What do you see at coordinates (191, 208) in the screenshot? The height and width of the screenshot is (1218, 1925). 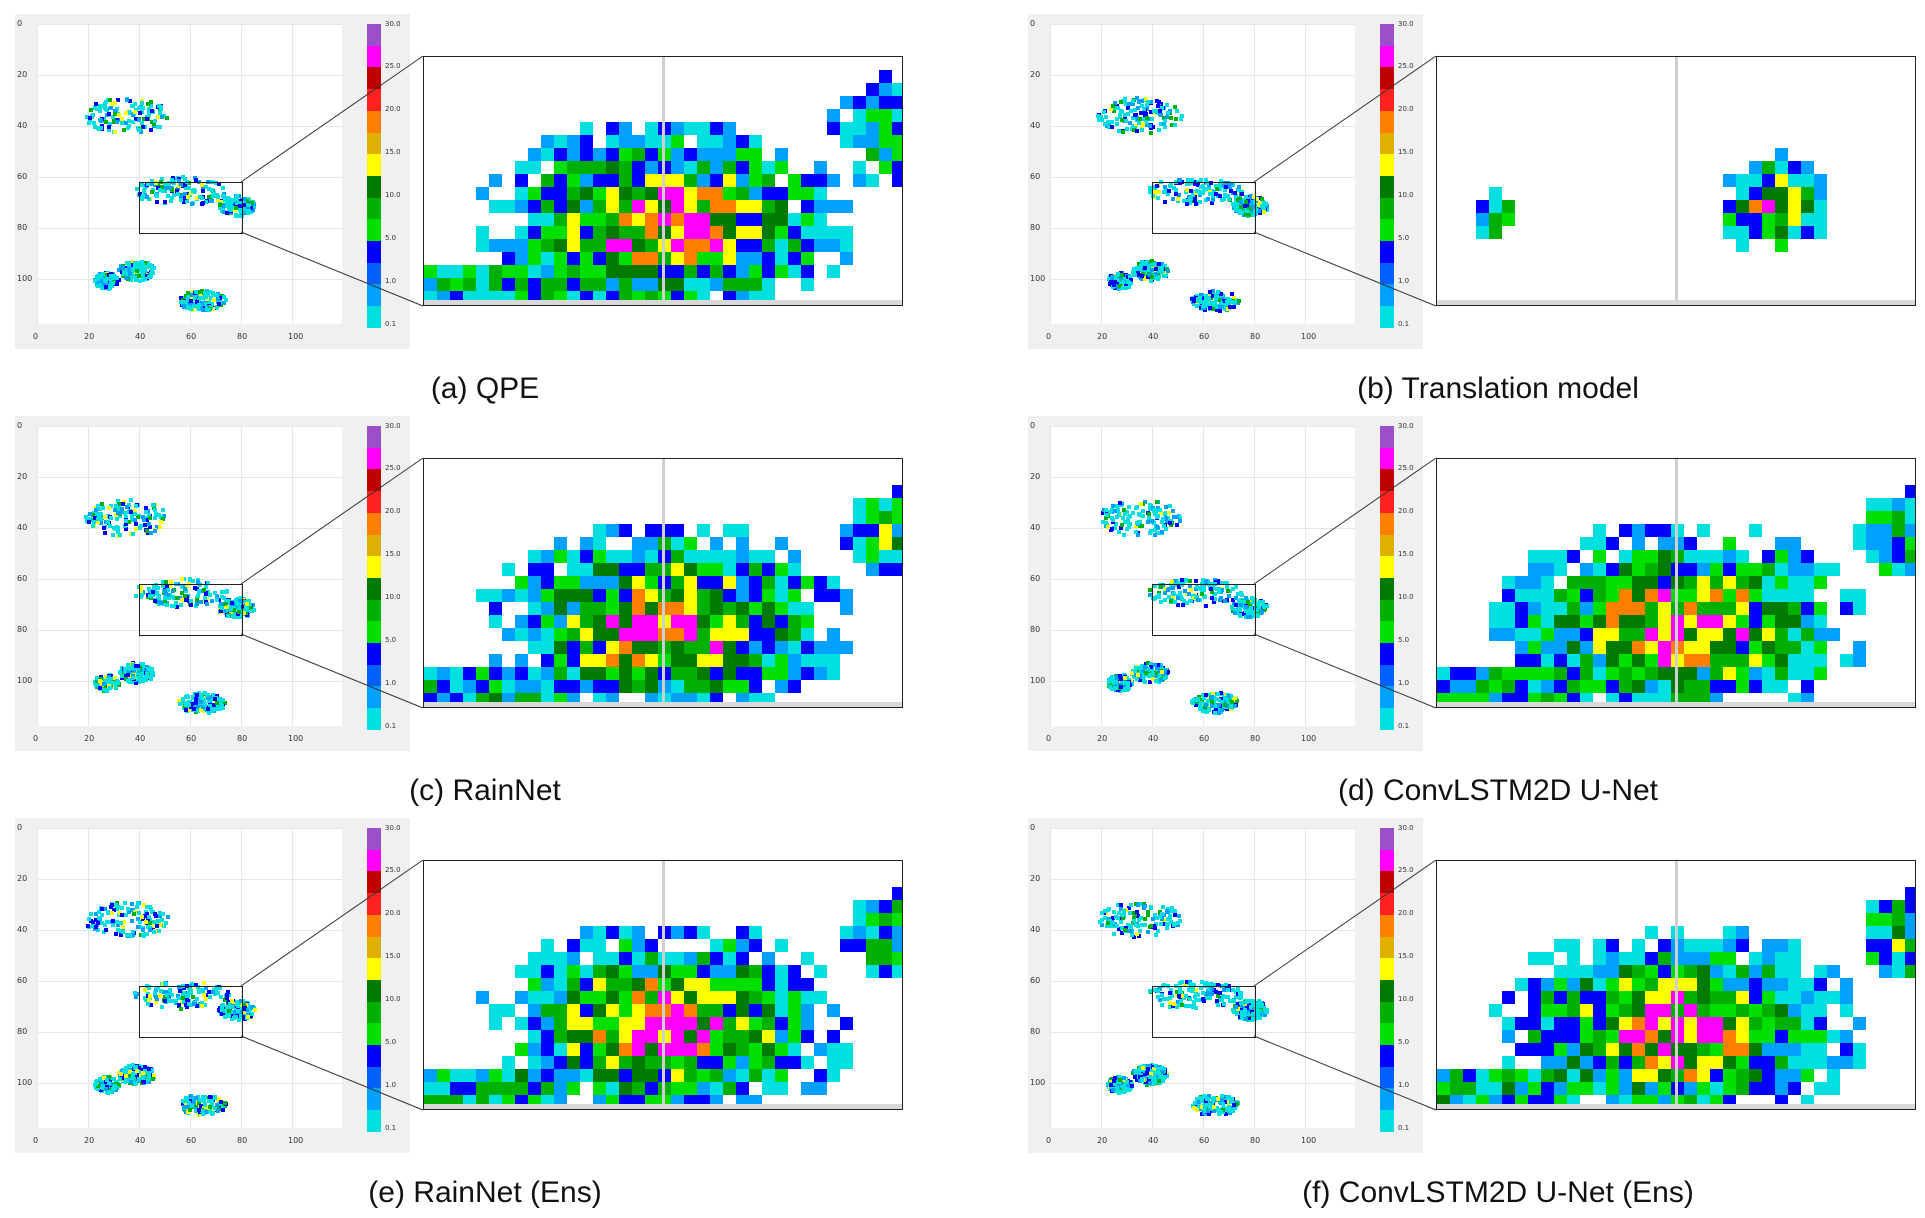 I see `inset-rectangle` at bounding box center [191, 208].